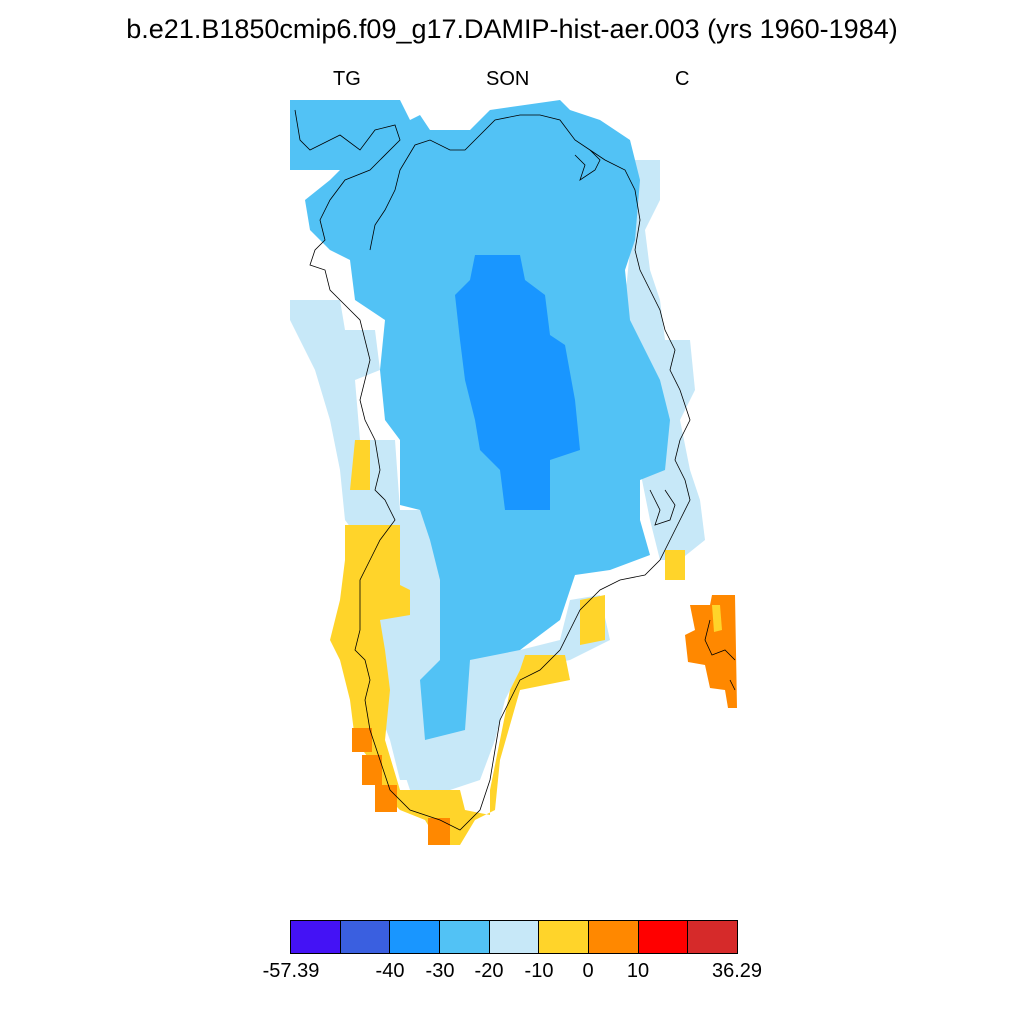 This screenshot has width=1024, height=1024. I want to click on colorbar-label-zero: 0, so click(588, 971).